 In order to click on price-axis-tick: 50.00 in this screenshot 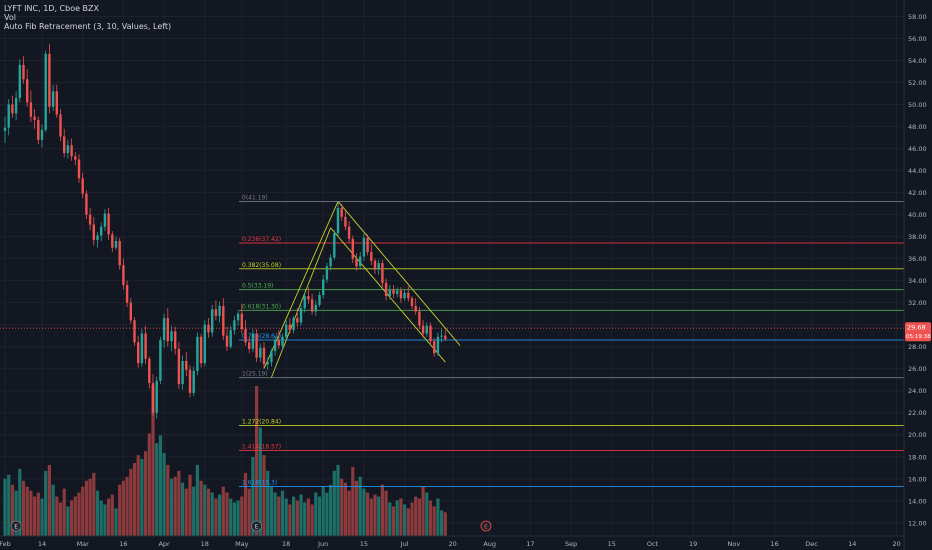, I will do `click(917, 105)`.